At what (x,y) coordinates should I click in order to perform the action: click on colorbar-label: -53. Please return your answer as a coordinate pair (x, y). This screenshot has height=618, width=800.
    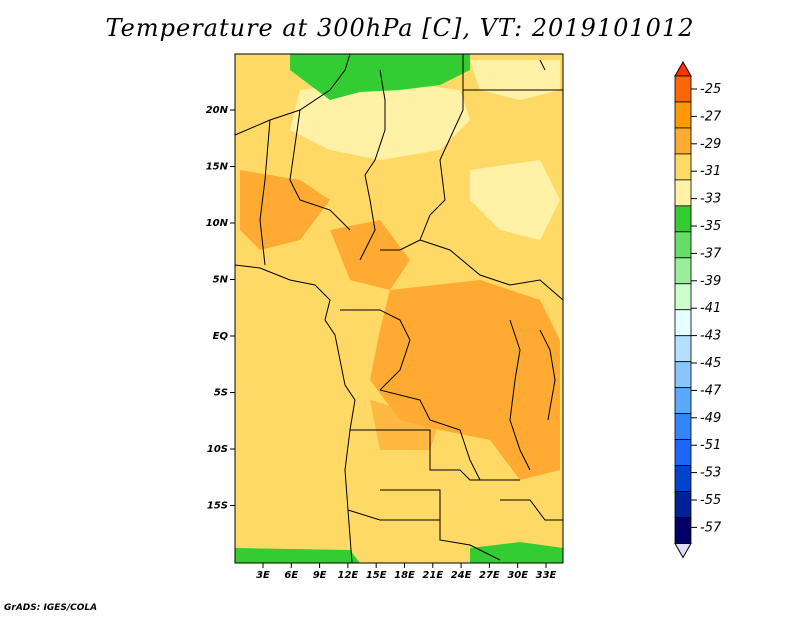
    Looking at the image, I should click on (710, 473).